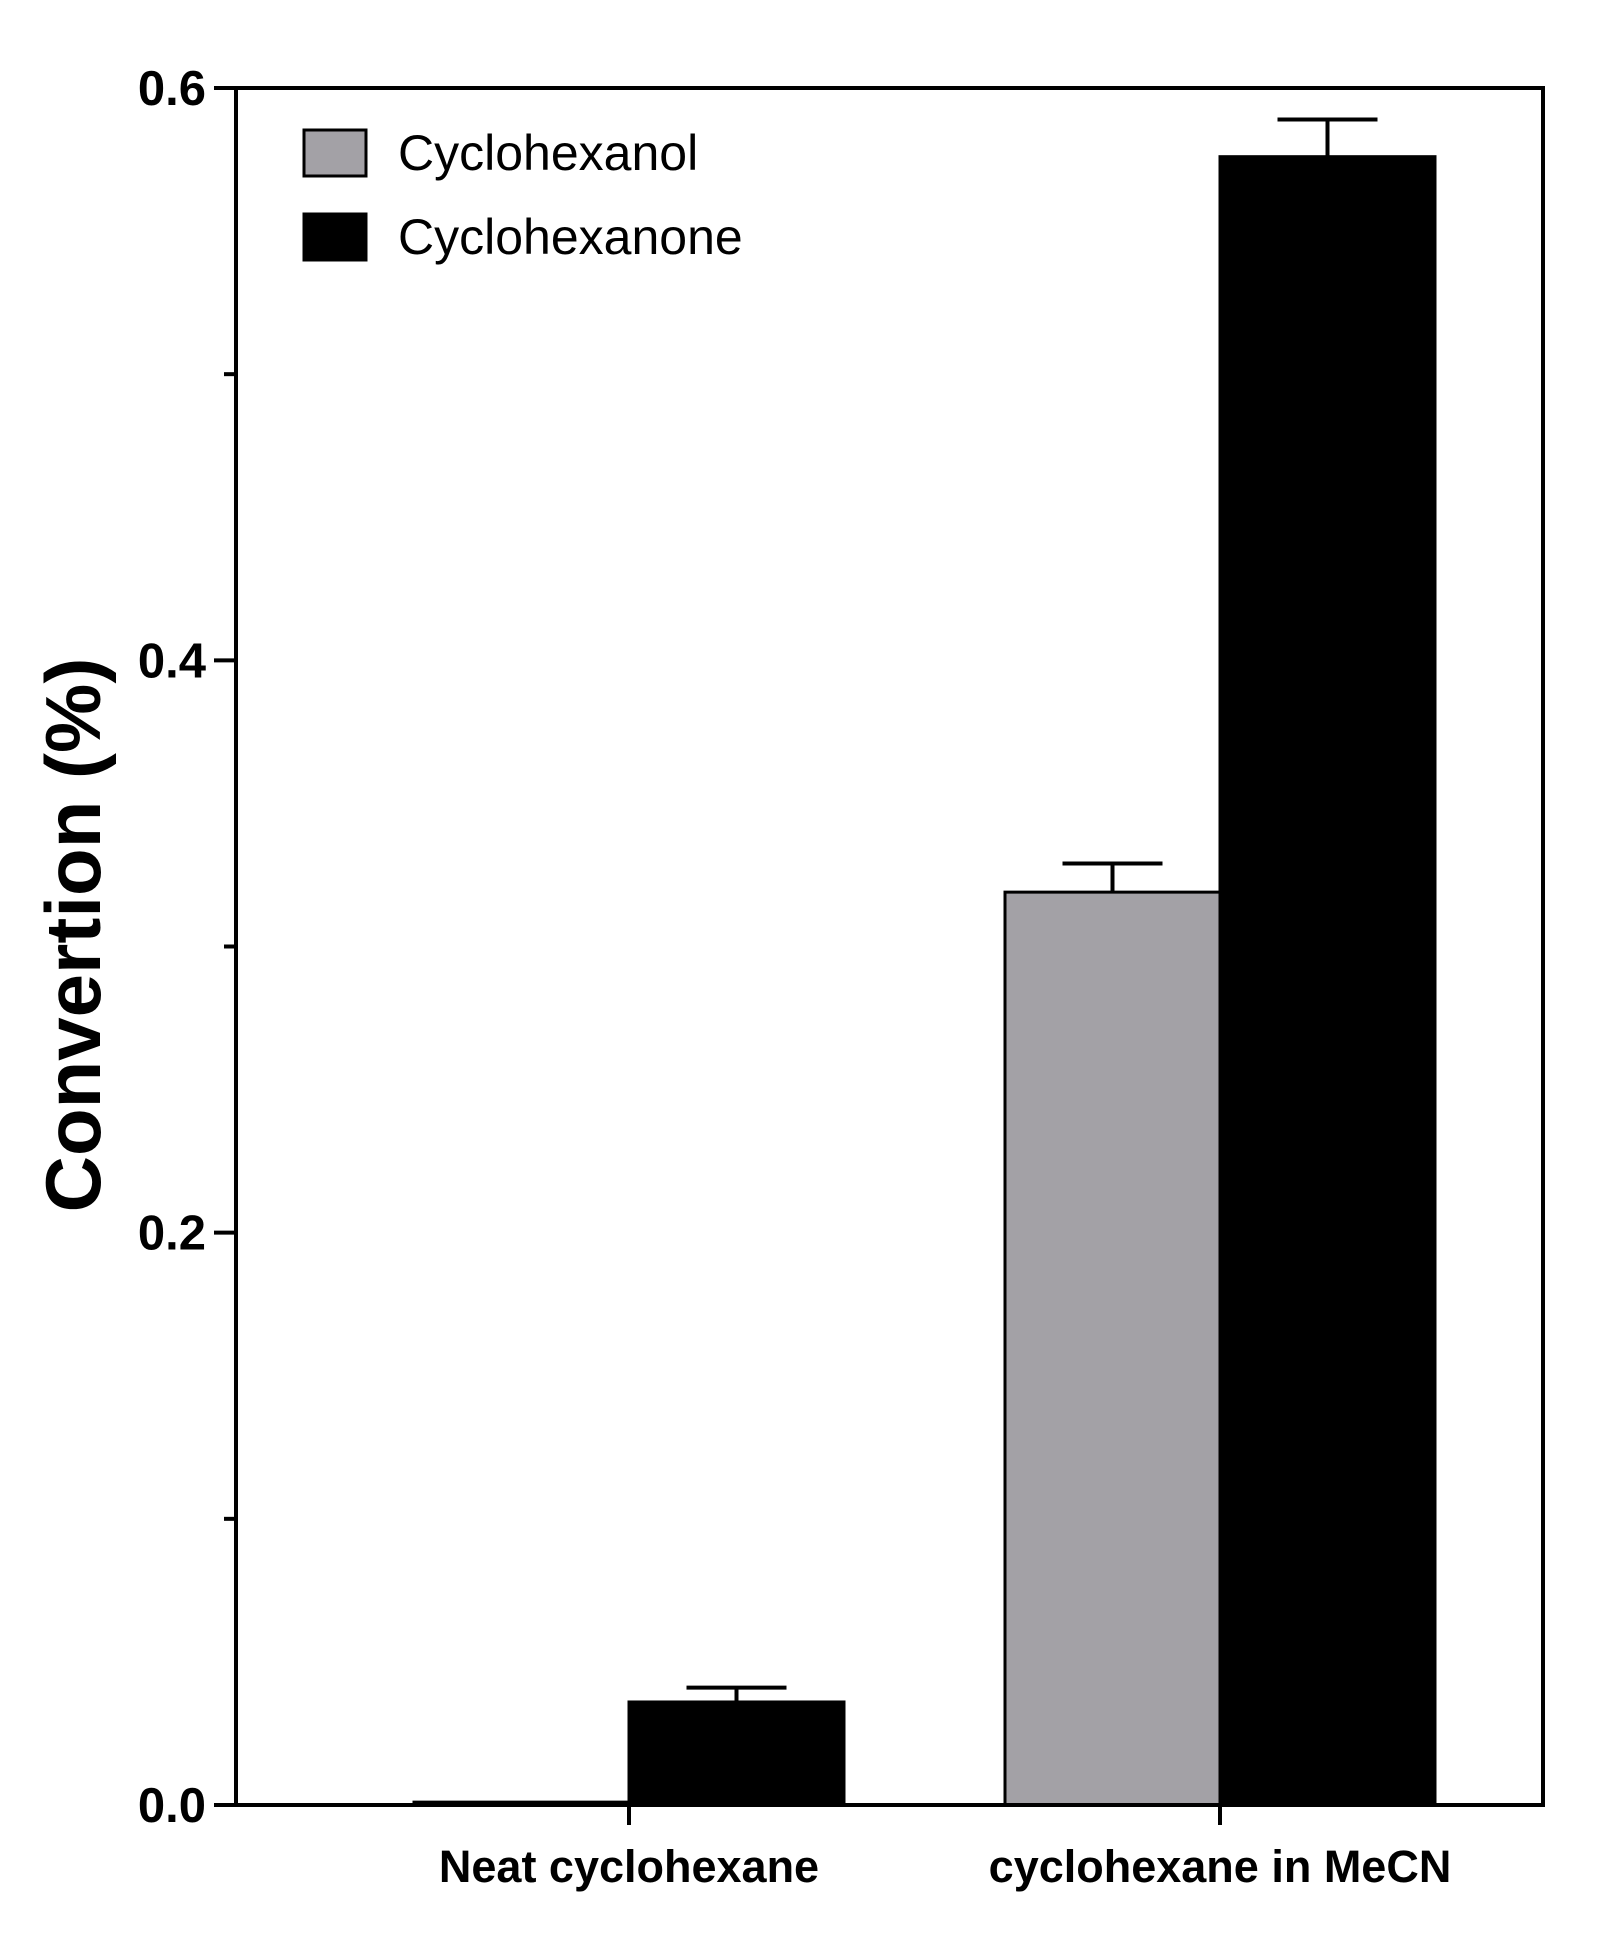  What do you see at coordinates (187, 947) in the screenshot?
I see `y-axis-ticks: 0.0 0.2 0.4 0.6` at bounding box center [187, 947].